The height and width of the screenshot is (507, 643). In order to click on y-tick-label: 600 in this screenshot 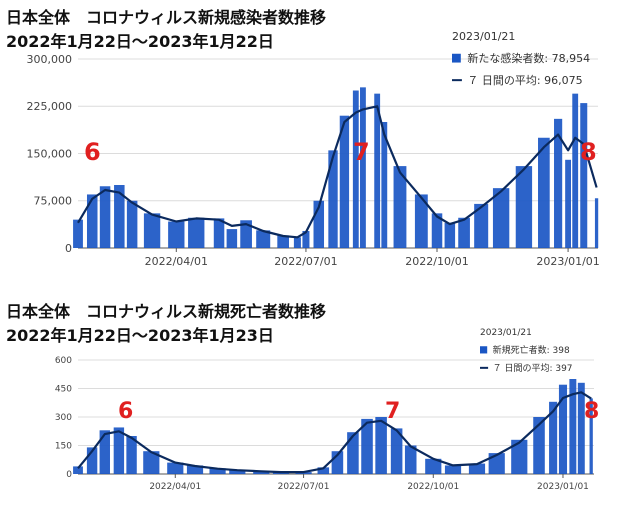, I will do `click(63, 361)`.